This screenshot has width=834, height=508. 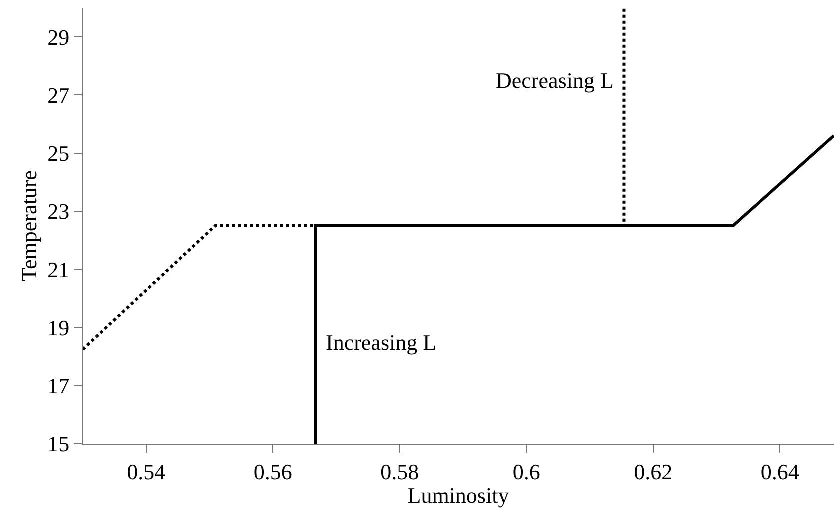 I want to click on y-tick-label: 17, so click(x=59, y=386).